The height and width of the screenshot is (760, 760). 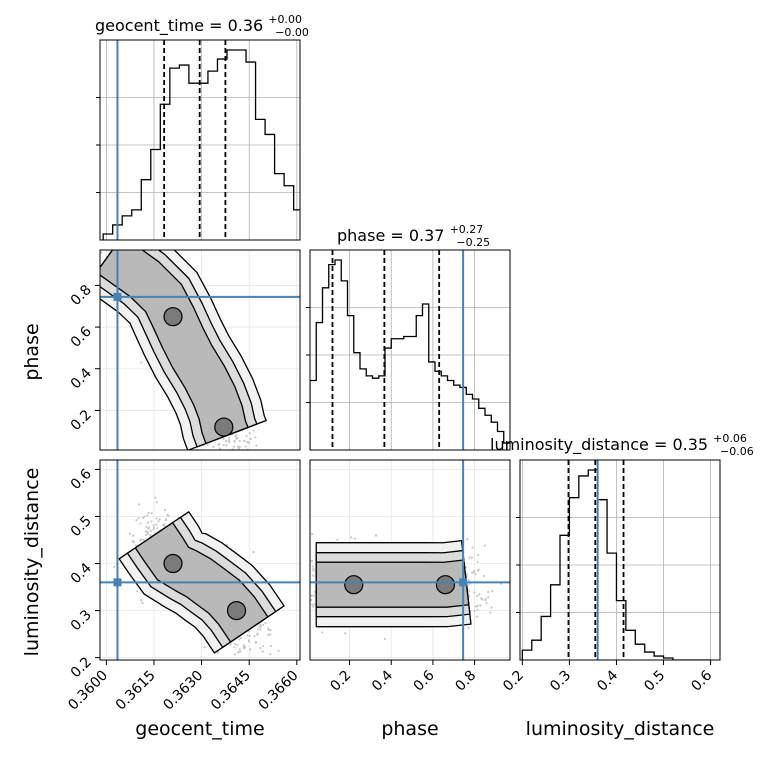 What do you see at coordinates (200, 140) in the screenshot?
I see `panel-frame` at bounding box center [200, 140].